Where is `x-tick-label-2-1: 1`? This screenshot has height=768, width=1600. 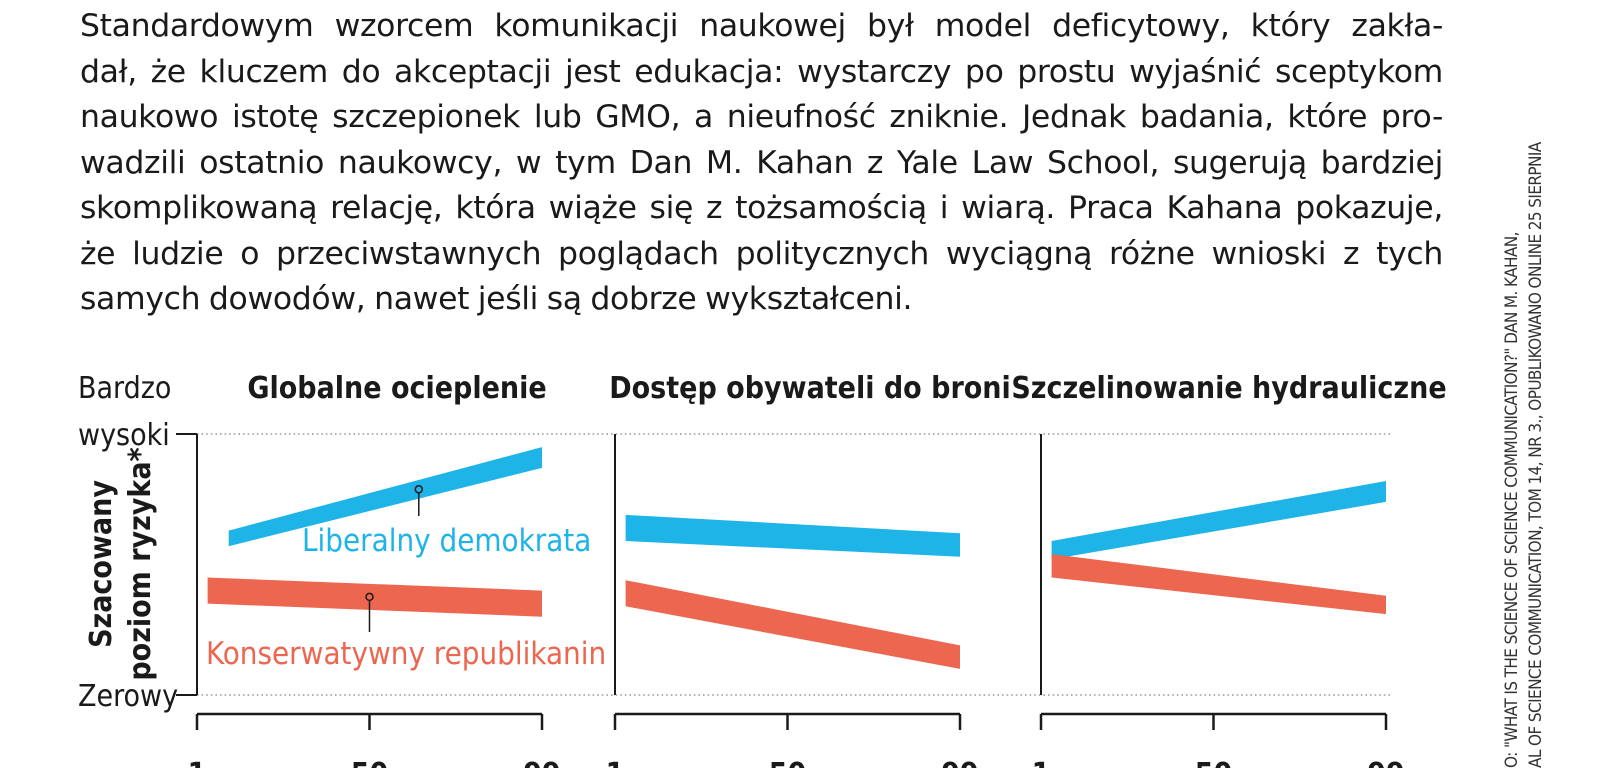
x-tick-label-2-1: 1 is located at coordinates (615, 762).